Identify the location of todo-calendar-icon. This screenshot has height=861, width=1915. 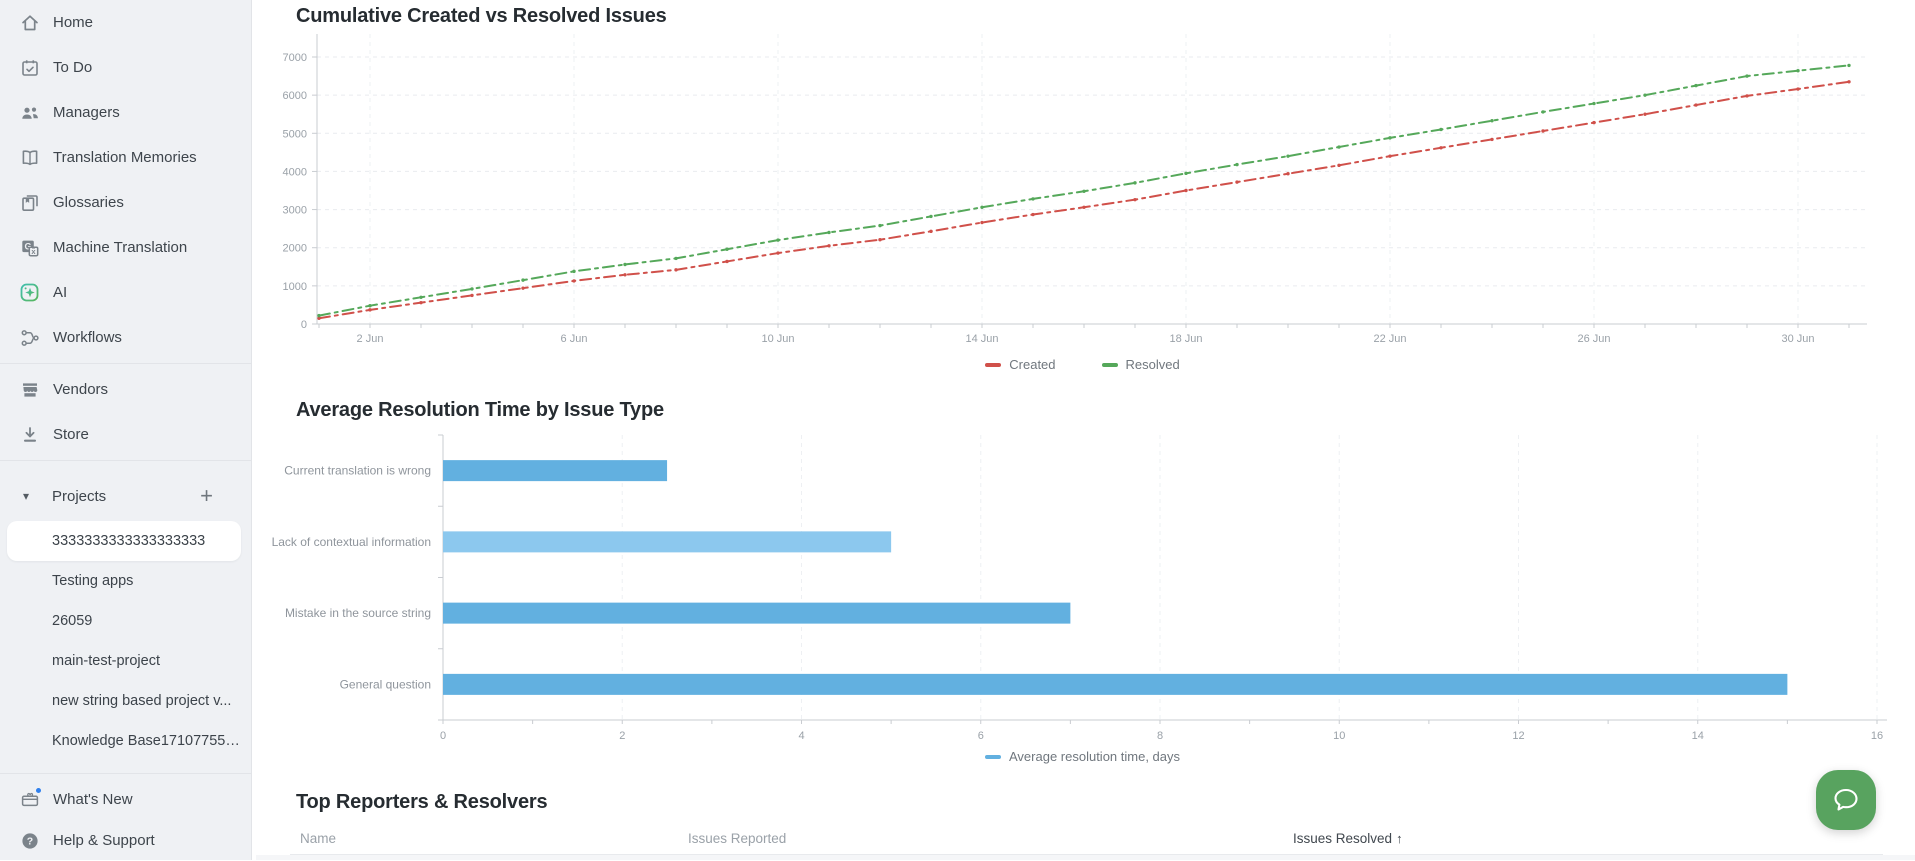
(29, 67).